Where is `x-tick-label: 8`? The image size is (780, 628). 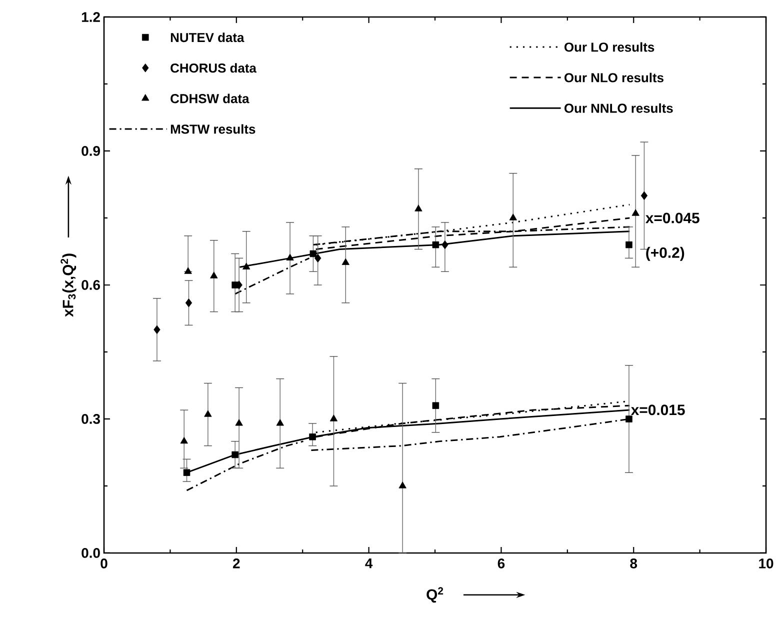
x-tick-label: 8 is located at coordinates (634, 563).